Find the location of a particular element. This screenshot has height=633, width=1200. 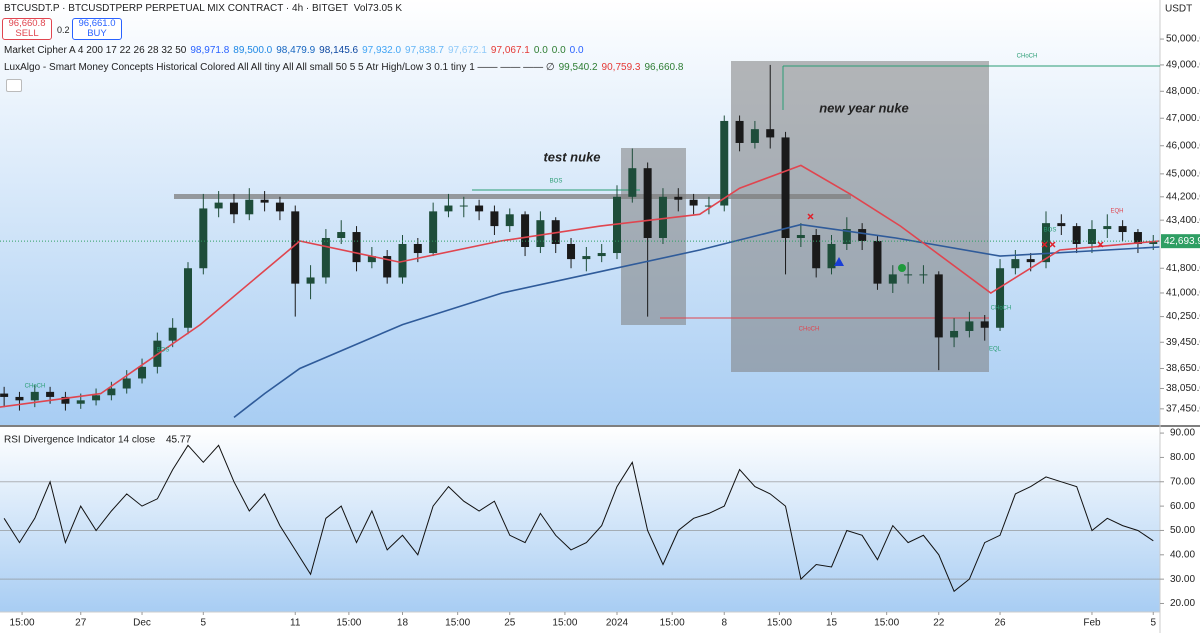

y-tick-label: 80.00 is located at coordinates (1182, 457).